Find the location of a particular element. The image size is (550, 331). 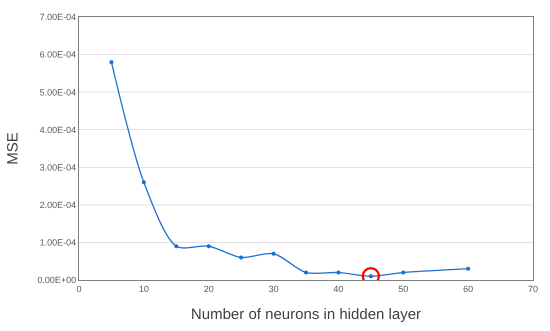

x-axis-title: Number of neurons in hidden layer is located at coordinates (306, 314).